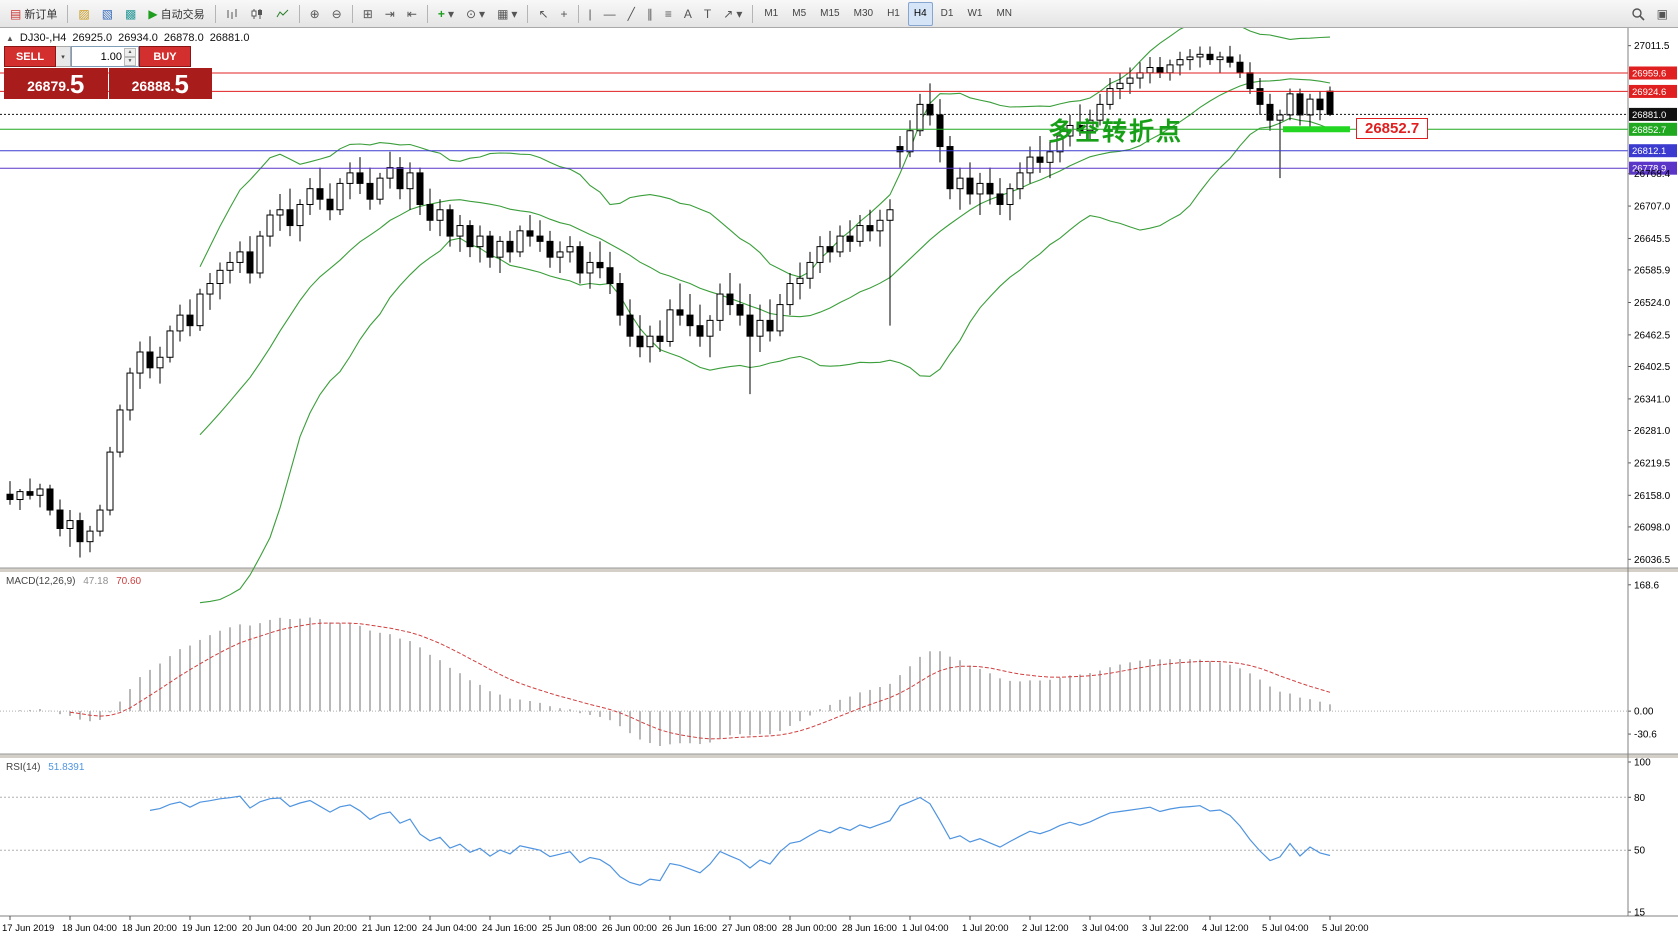 Image resolution: width=1678 pixels, height=949 pixels. What do you see at coordinates (475, 14) in the screenshot?
I see `periods-button: ⊙ ▾` at bounding box center [475, 14].